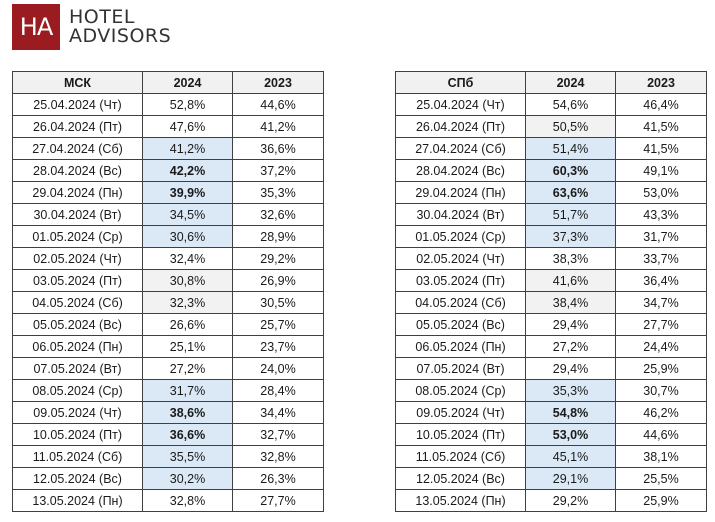  I want to click on value-2024-cell: 38,6%, so click(187, 412).